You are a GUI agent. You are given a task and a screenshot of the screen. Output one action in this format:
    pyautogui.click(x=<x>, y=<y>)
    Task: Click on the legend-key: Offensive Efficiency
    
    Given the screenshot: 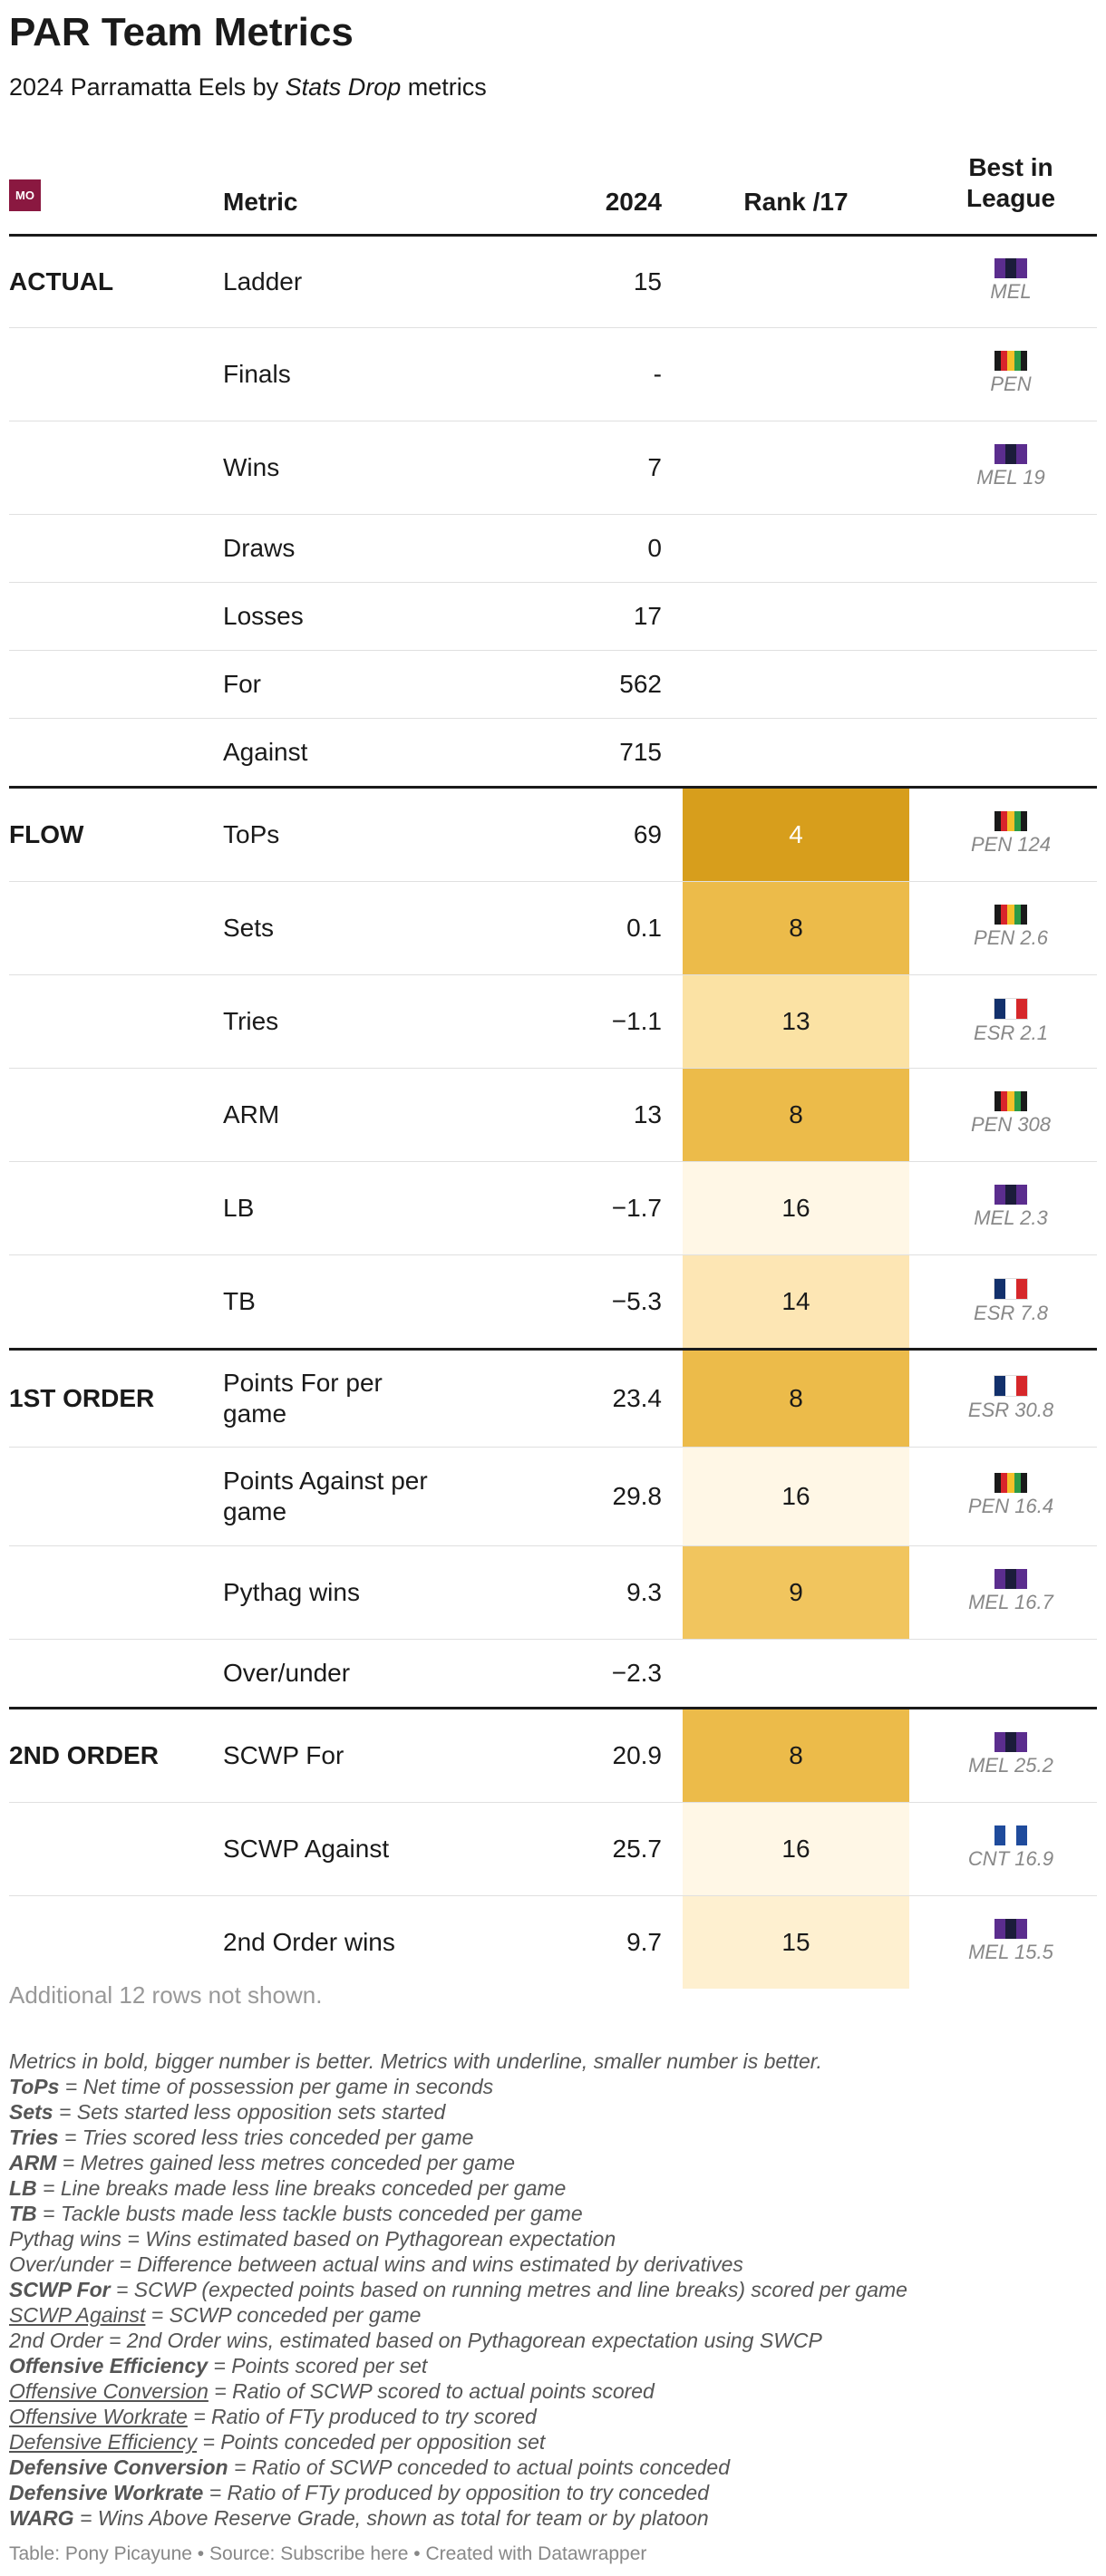 What is the action you would take?
    pyautogui.click(x=109, y=2365)
    